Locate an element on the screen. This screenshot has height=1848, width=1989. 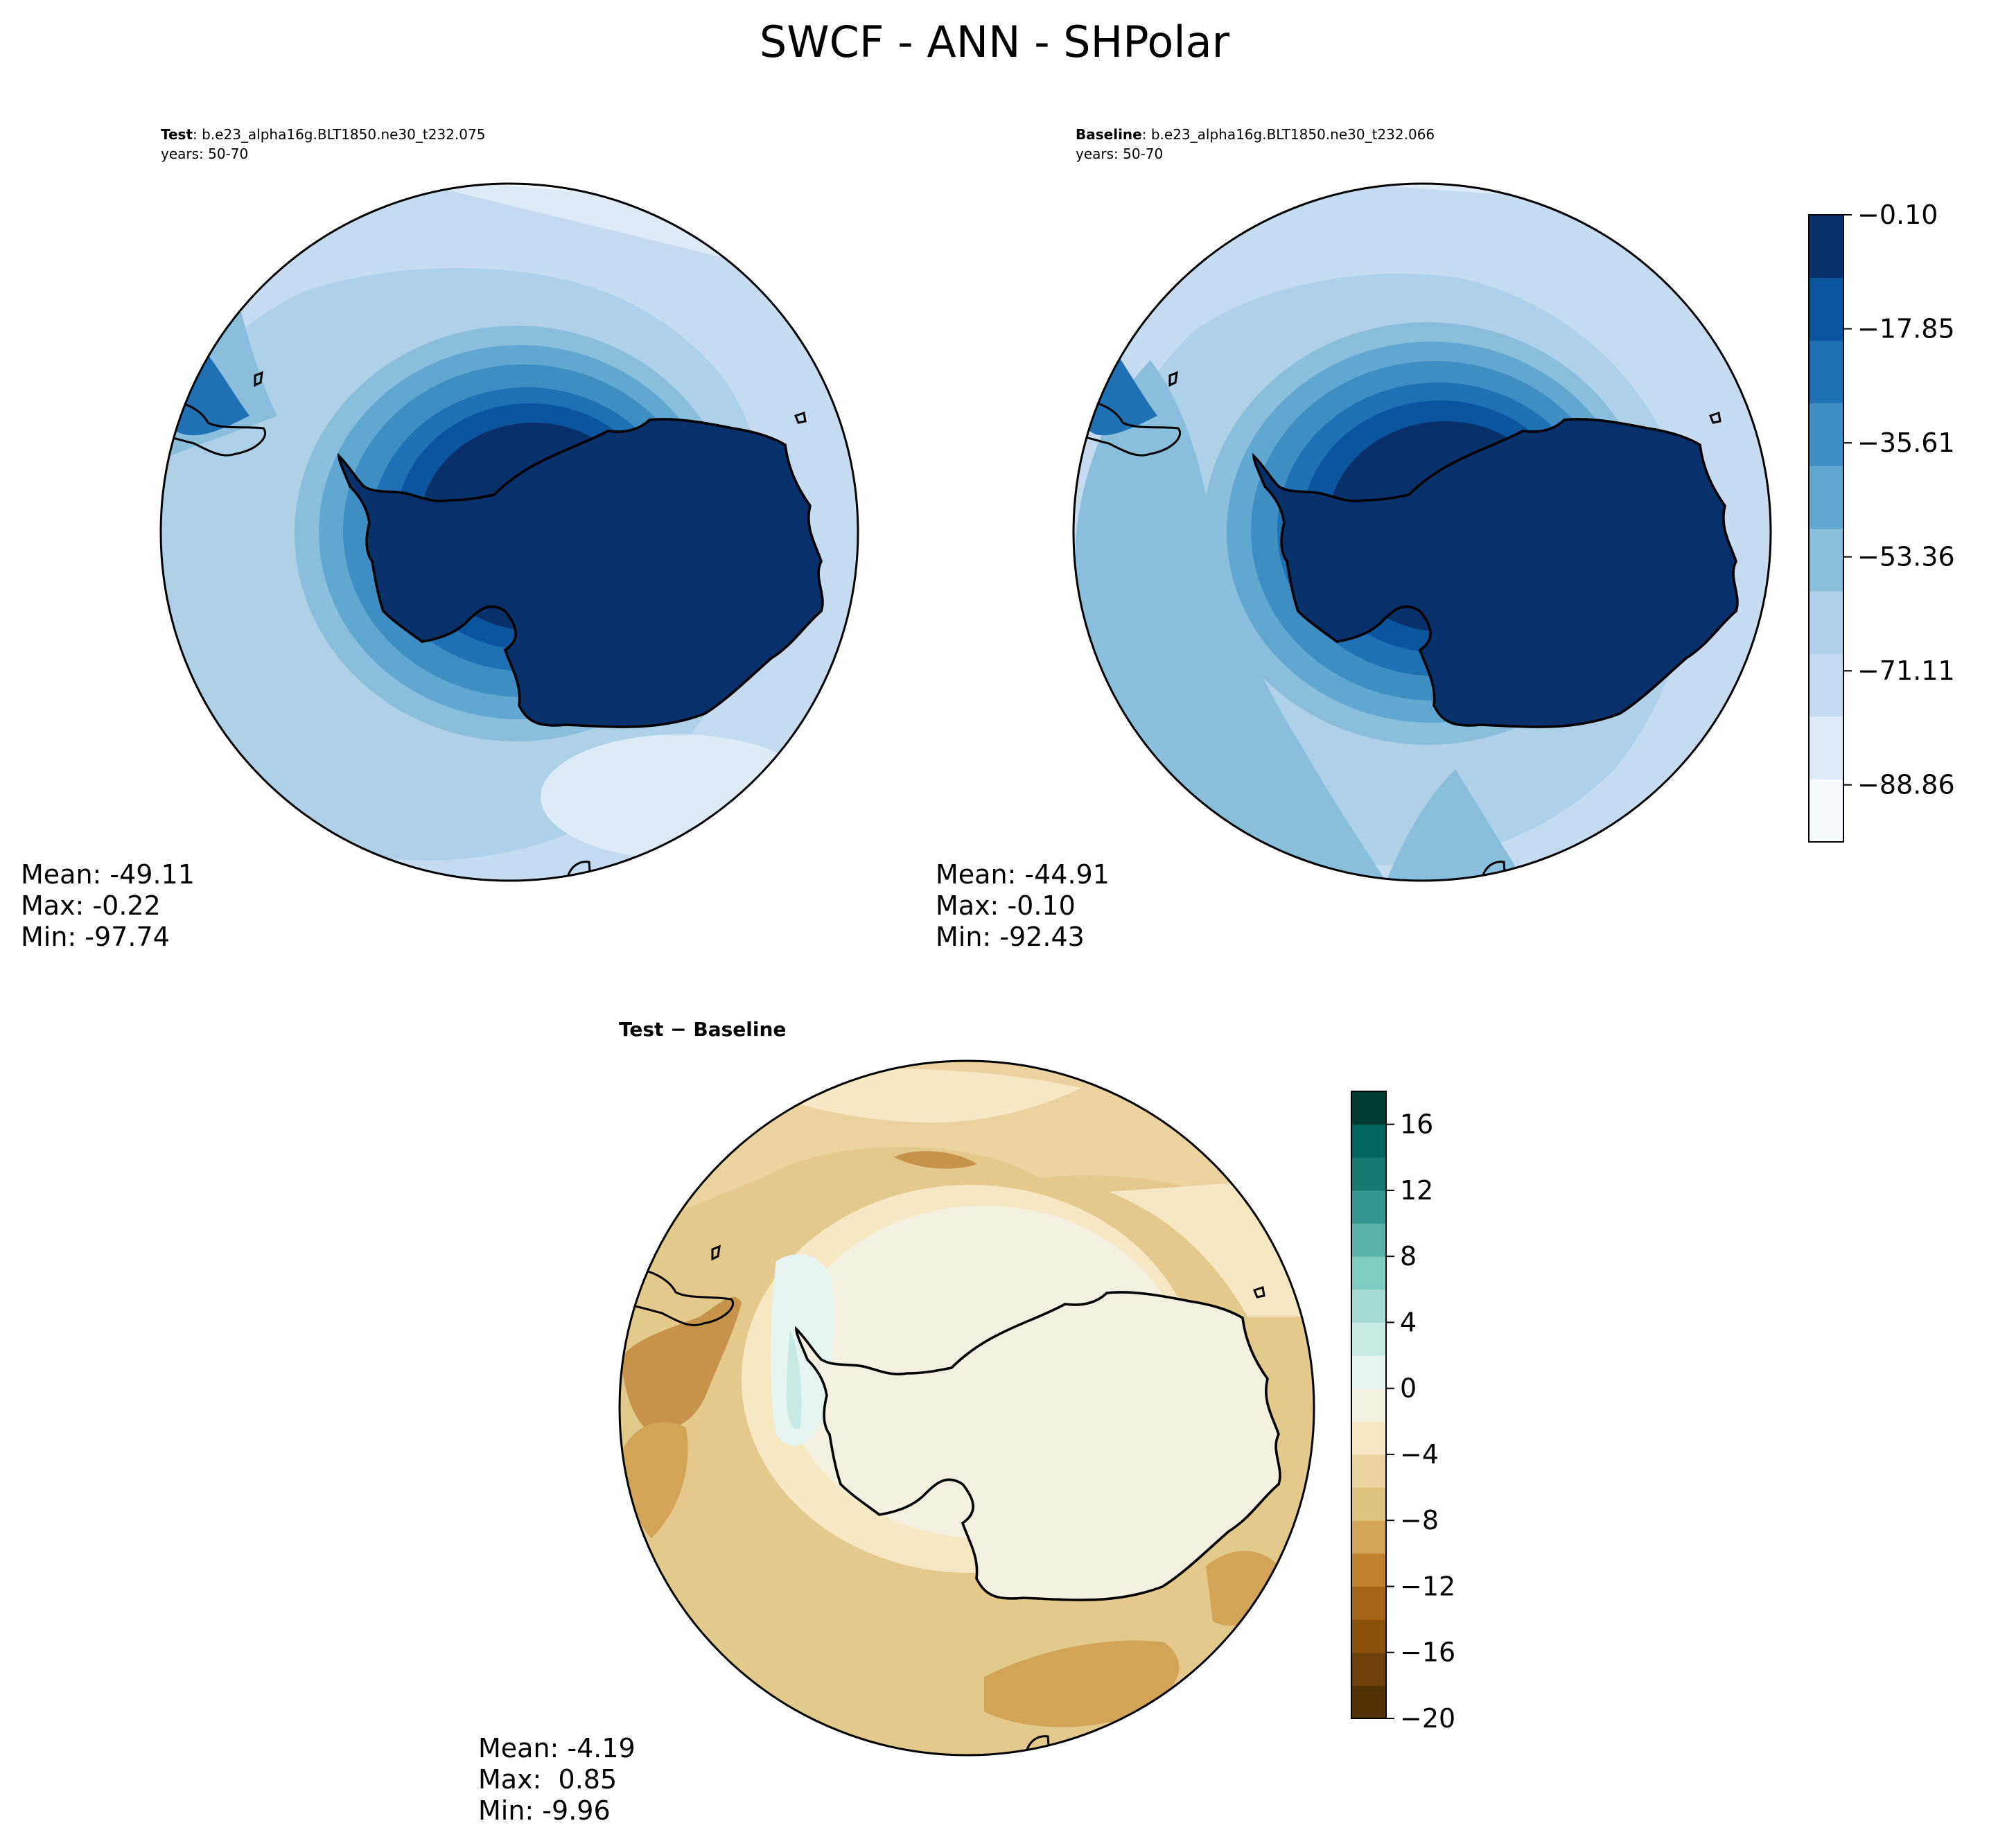
difference-colorbar-tick-label: 8 is located at coordinates (1408, 1256).